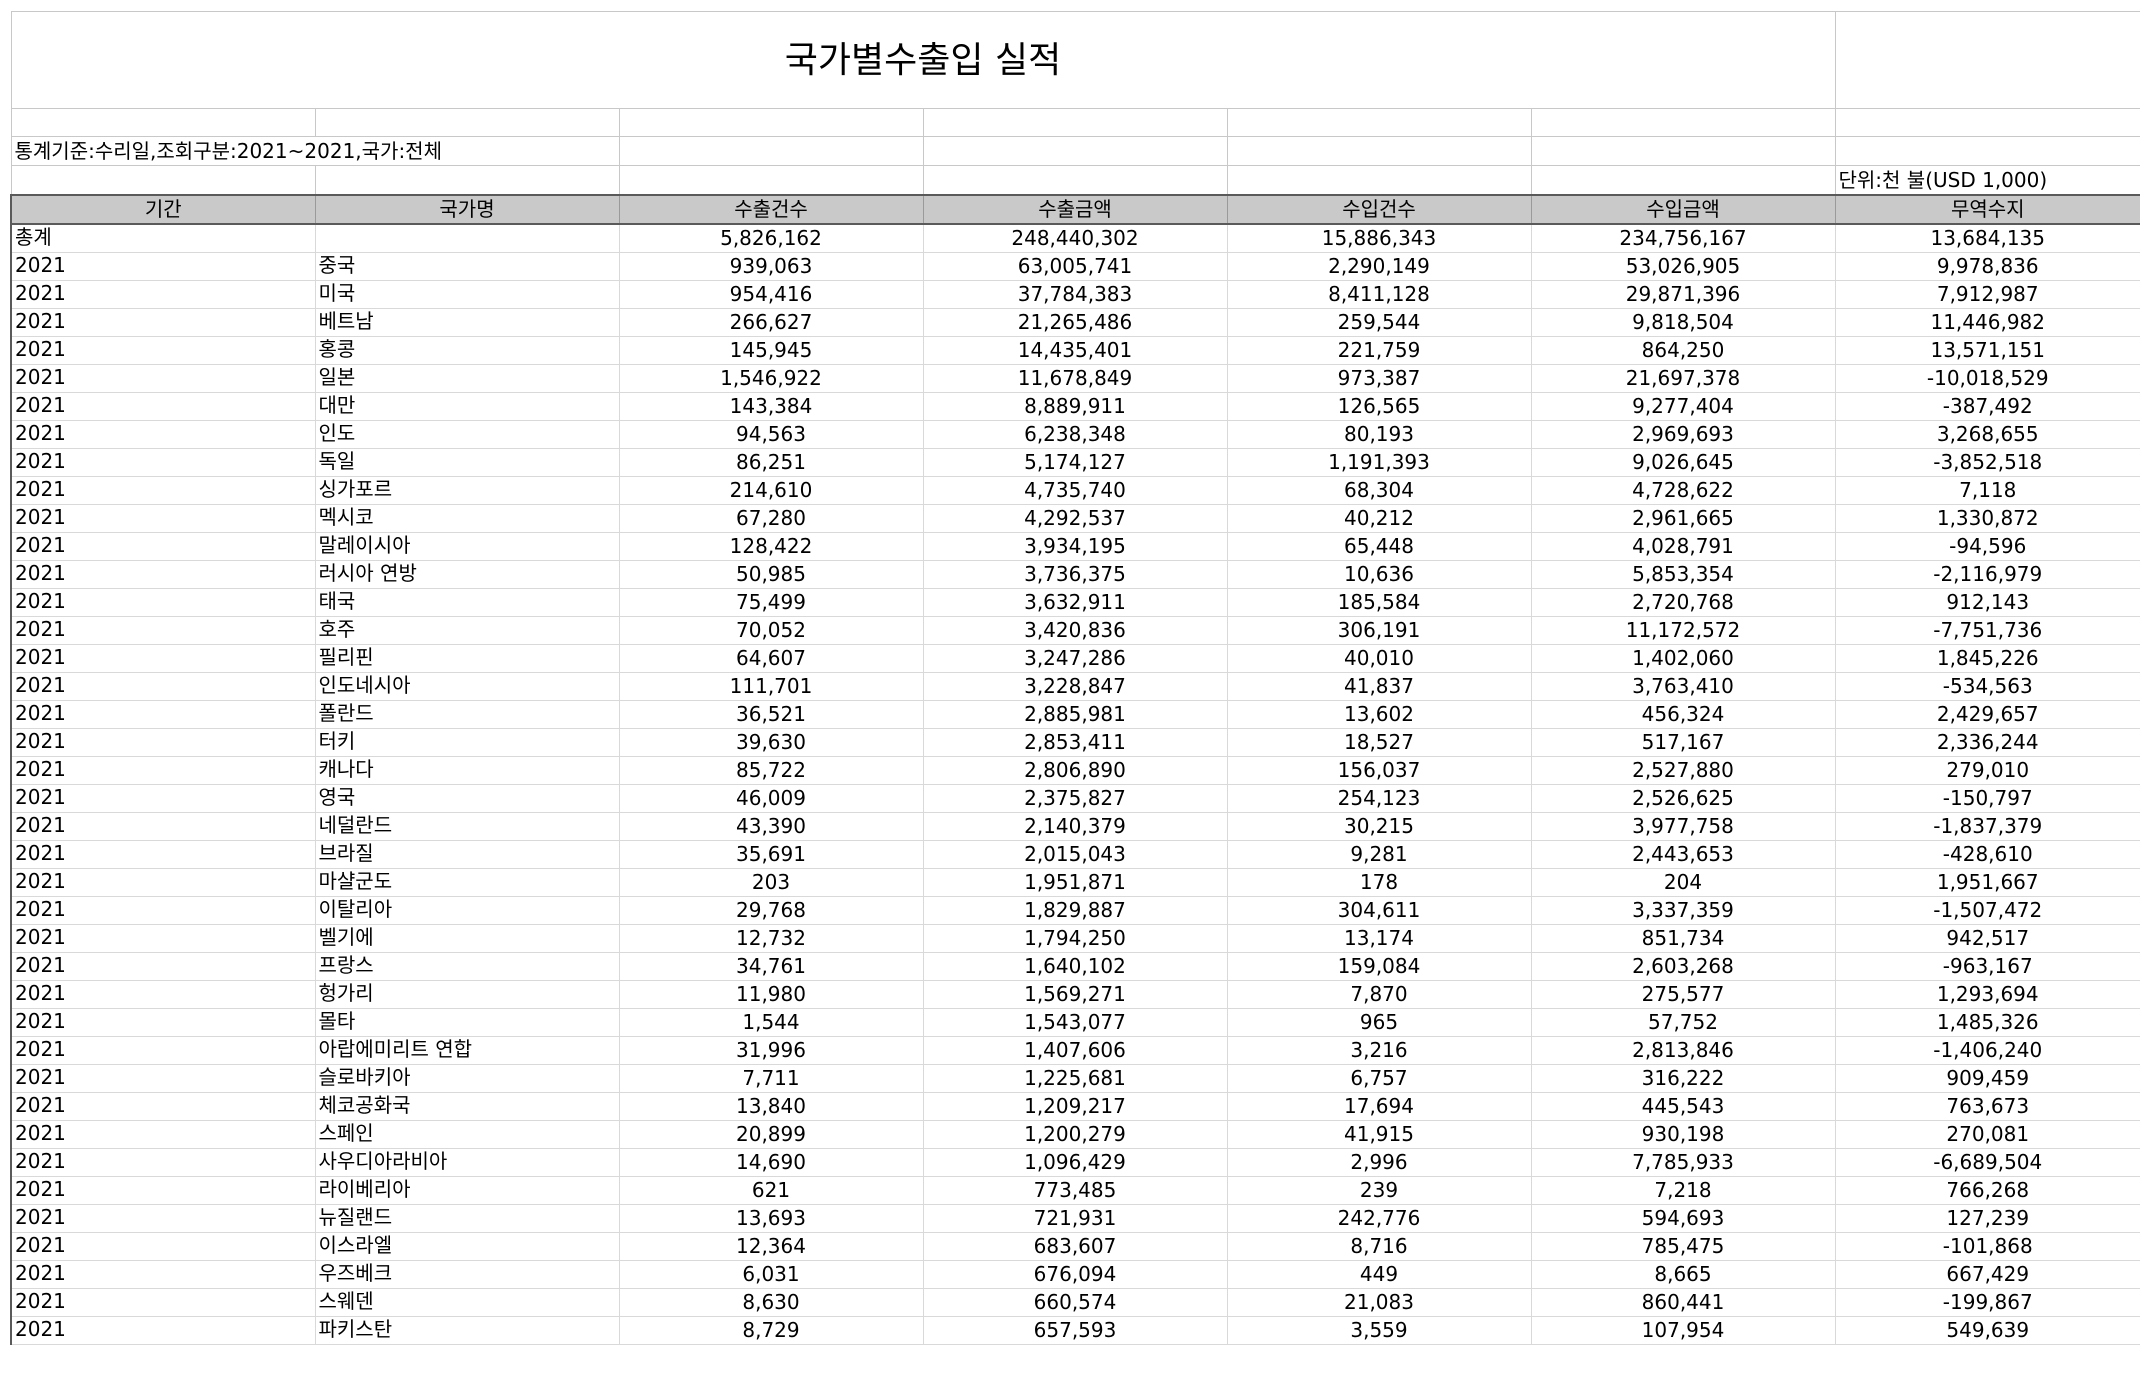  What do you see at coordinates (1379, 658) in the screenshot?
I see `table-cell: 40,010` at bounding box center [1379, 658].